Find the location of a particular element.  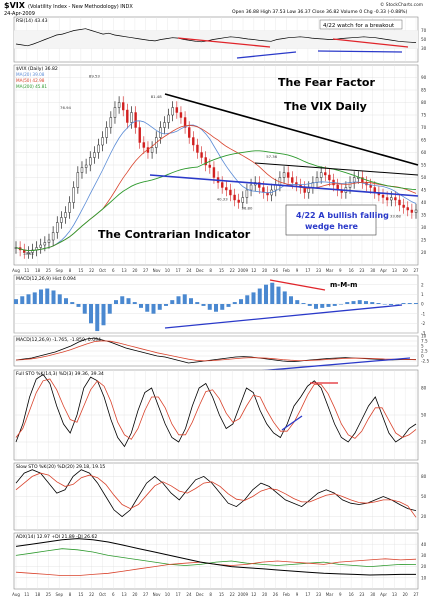

adx-x-tick-label: 23 is located at coordinates (319, 594).